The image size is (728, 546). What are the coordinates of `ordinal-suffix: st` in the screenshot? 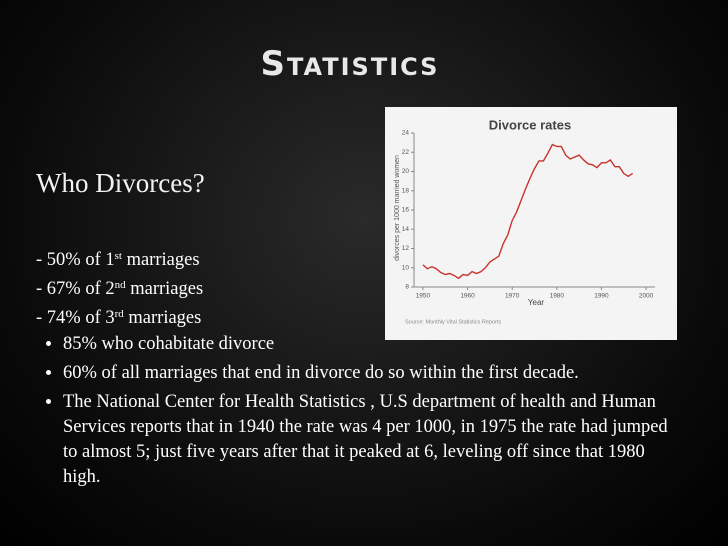 It's located at (118, 256).